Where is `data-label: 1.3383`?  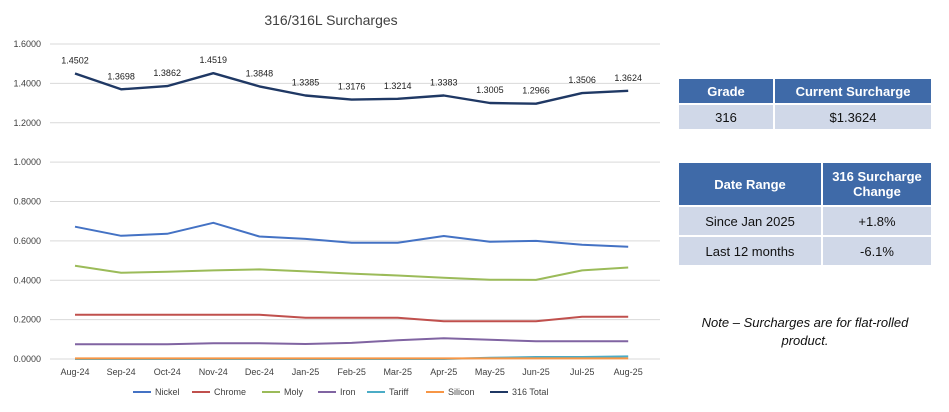 data-label: 1.3383 is located at coordinates (444, 83).